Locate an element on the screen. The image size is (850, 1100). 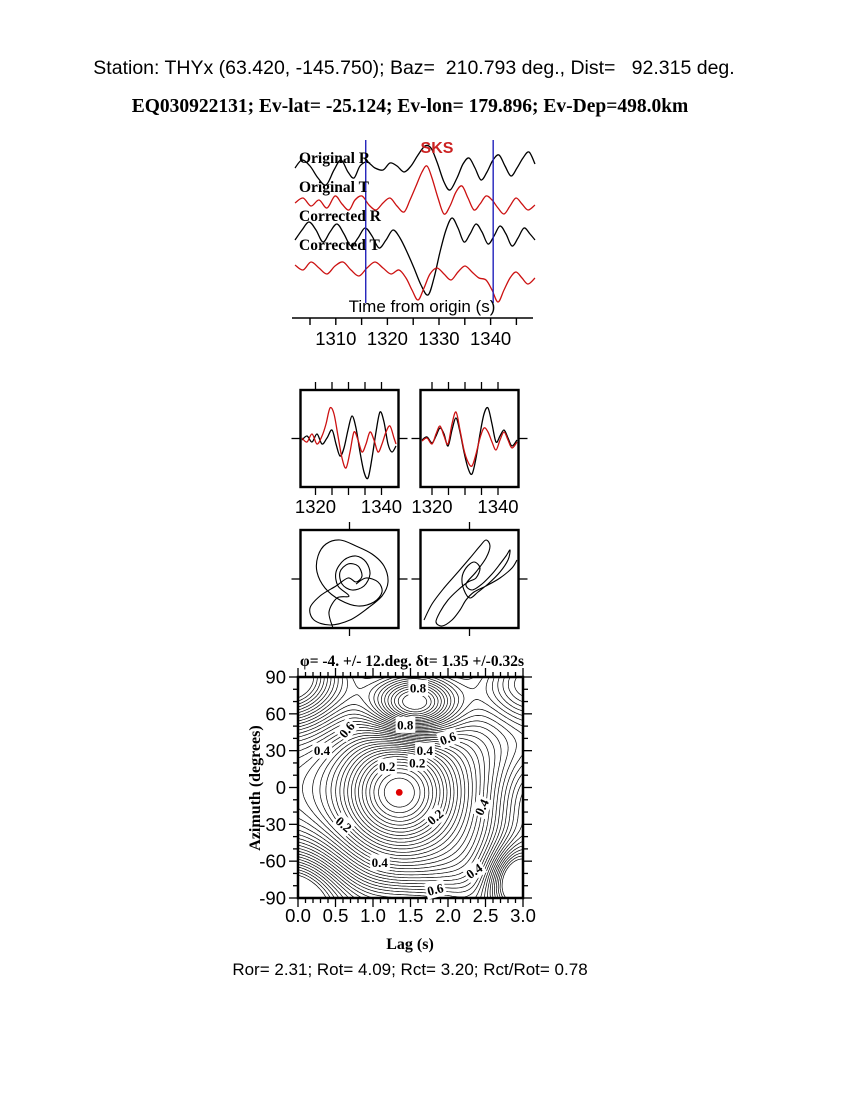
trace-corrected-r is located at coordinates (415, 256).